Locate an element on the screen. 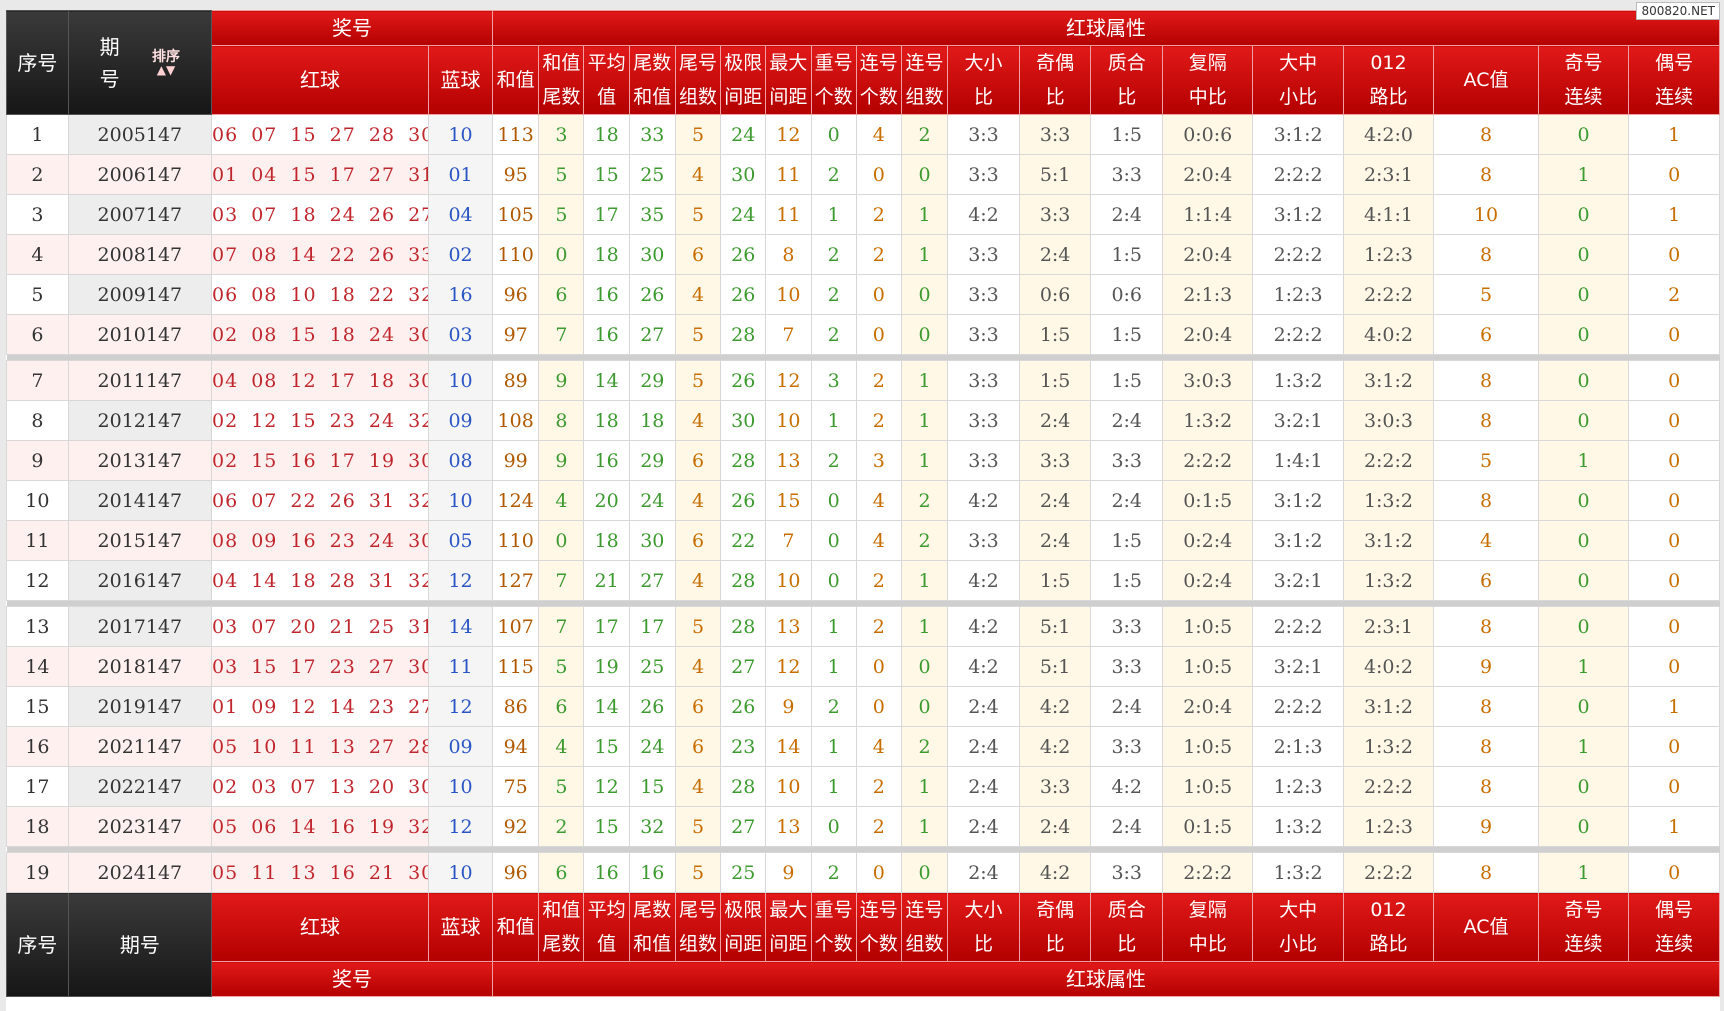 The height and width of the screenshot is (1011, 1724). col-header-line2: 路比 is located at coordinates (1388, 944).